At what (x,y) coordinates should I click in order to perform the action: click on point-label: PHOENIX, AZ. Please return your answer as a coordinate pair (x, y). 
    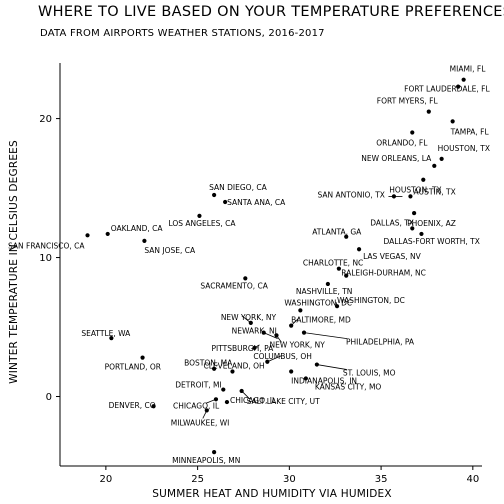
    Looking at the image, I should click on (431, 223).